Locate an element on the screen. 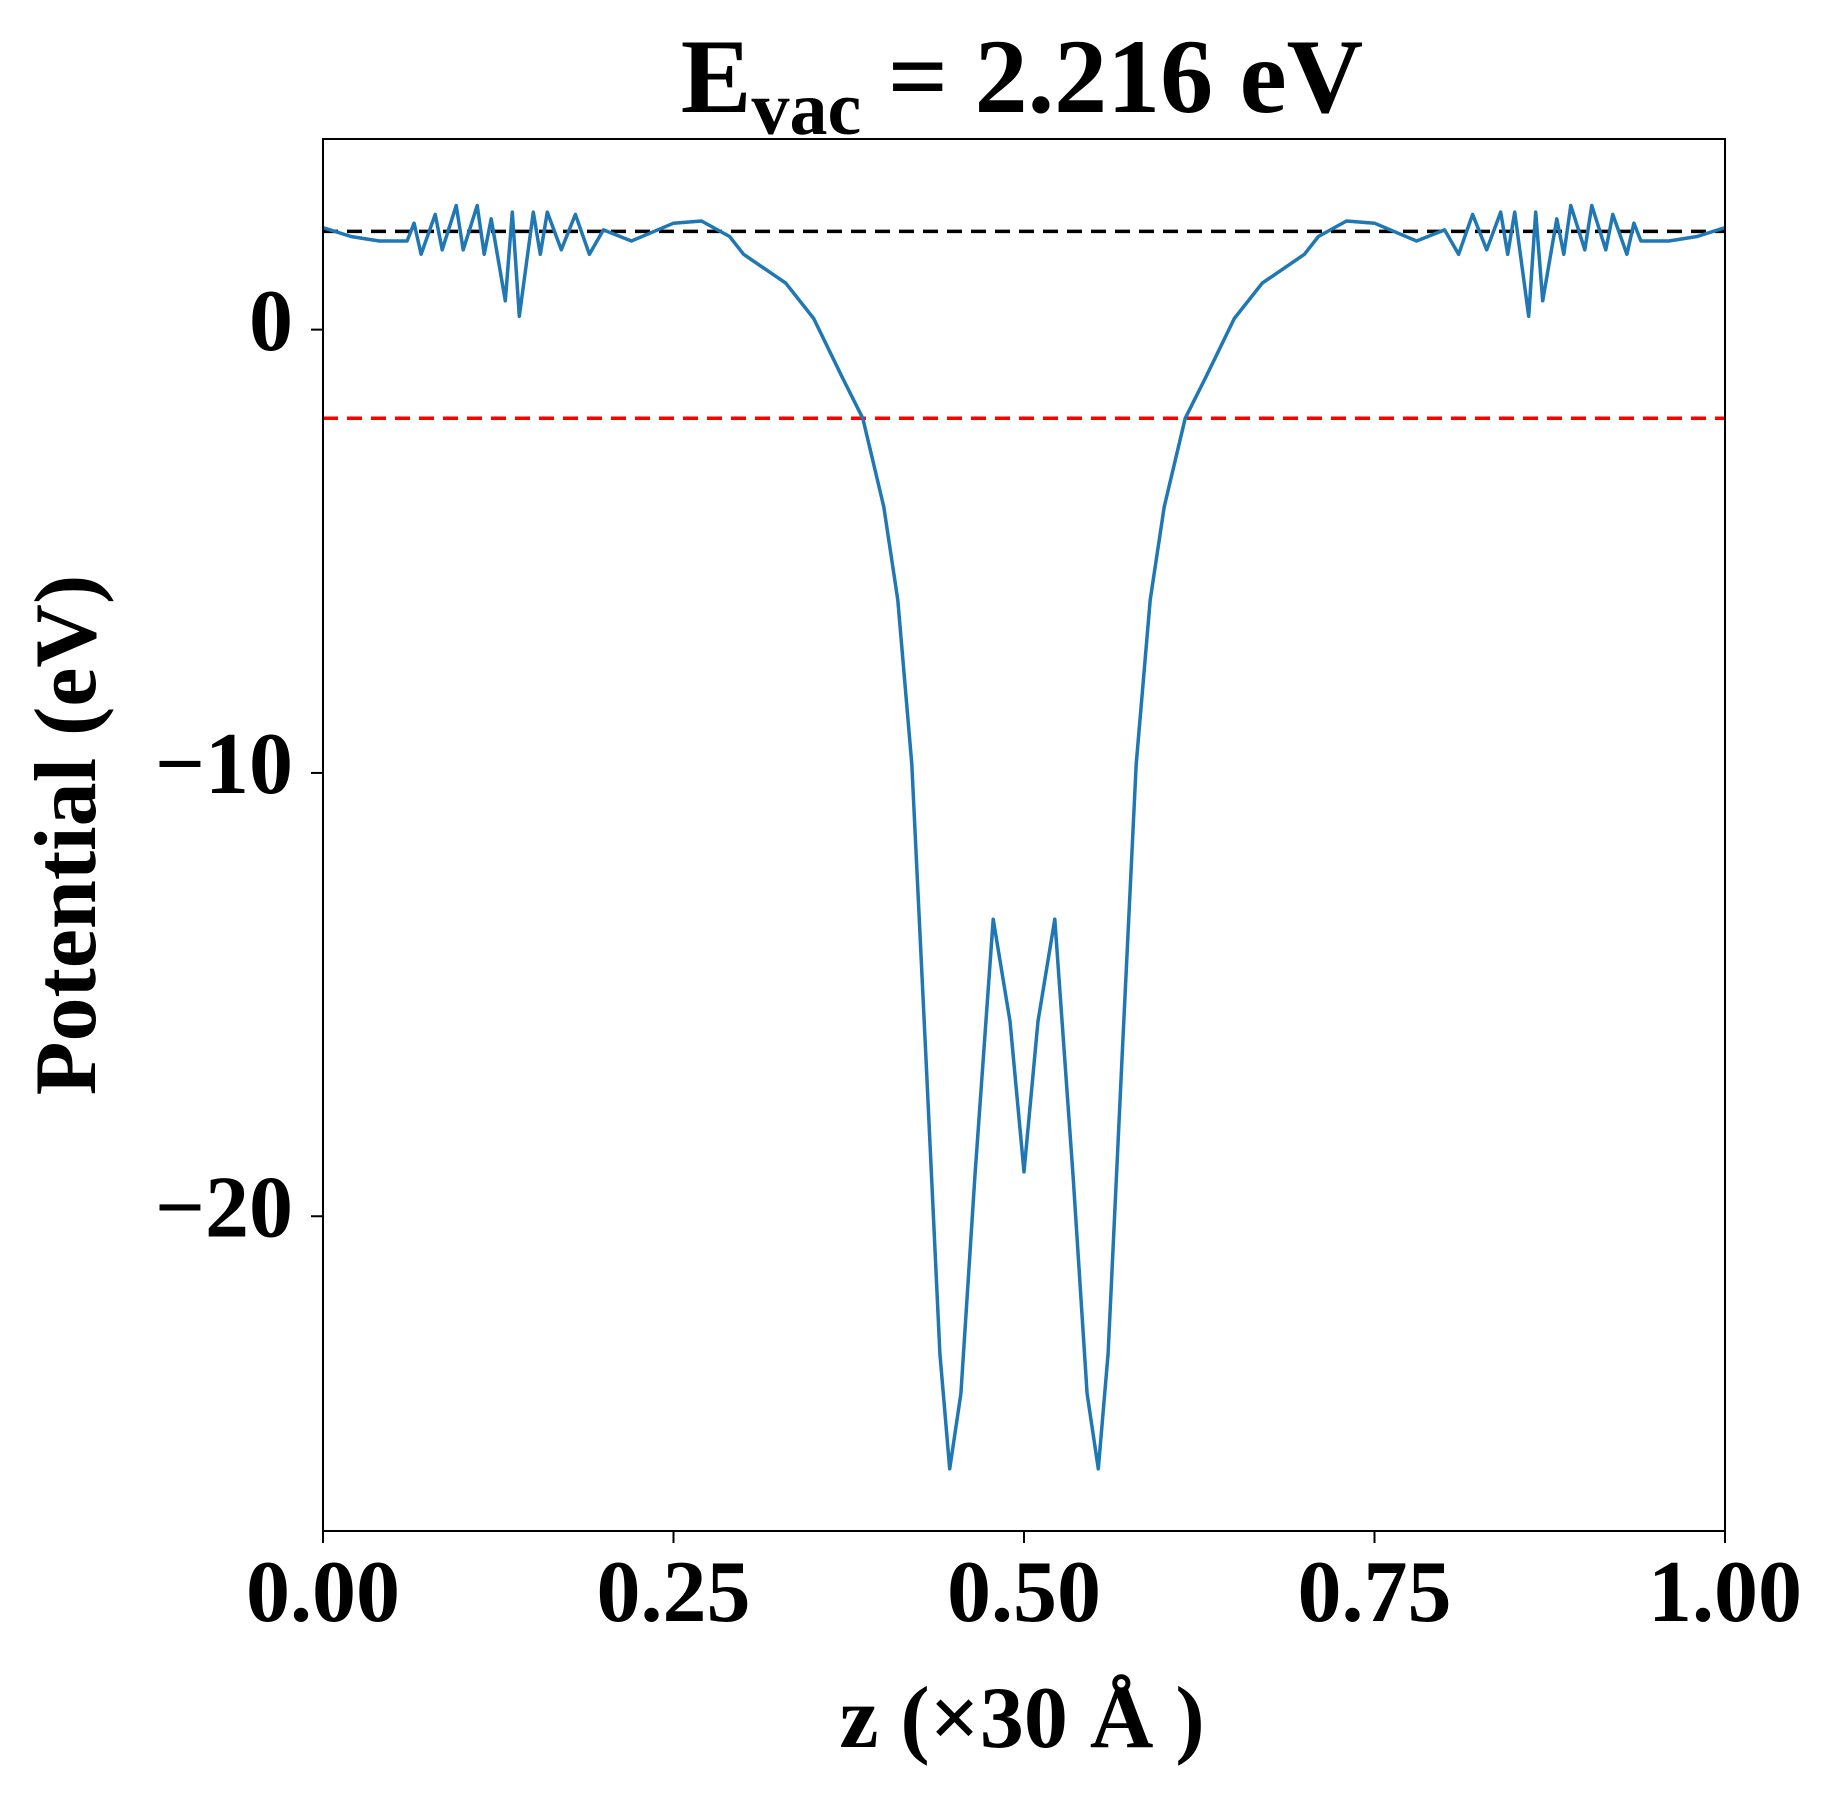 The image size is (1833, 1794). x-tick-label: 0.25 is located at coordinates (674, 1592).